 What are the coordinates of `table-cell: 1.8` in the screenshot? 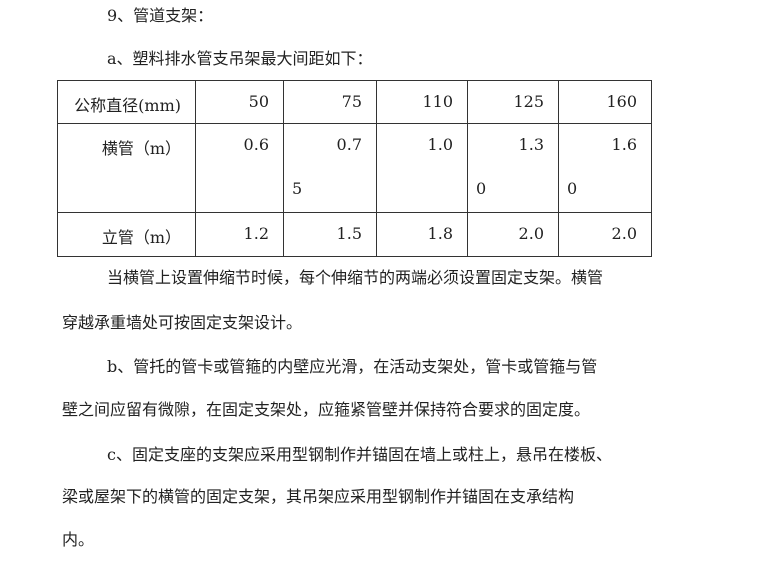 It's located at (422, 234).